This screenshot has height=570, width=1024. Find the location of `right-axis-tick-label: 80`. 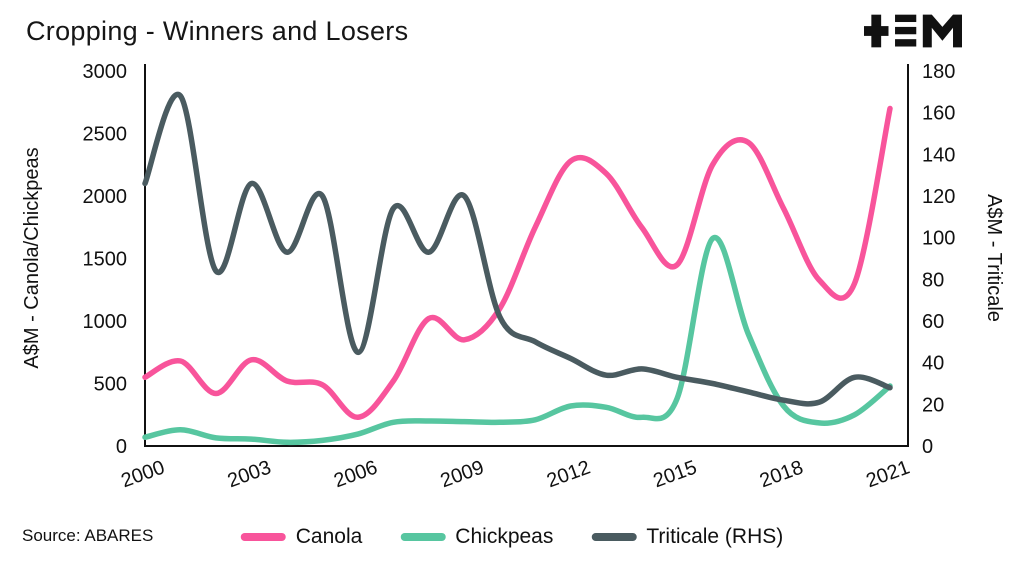

right-axis-tick-label: 80 is located at coordinates (933, 280).